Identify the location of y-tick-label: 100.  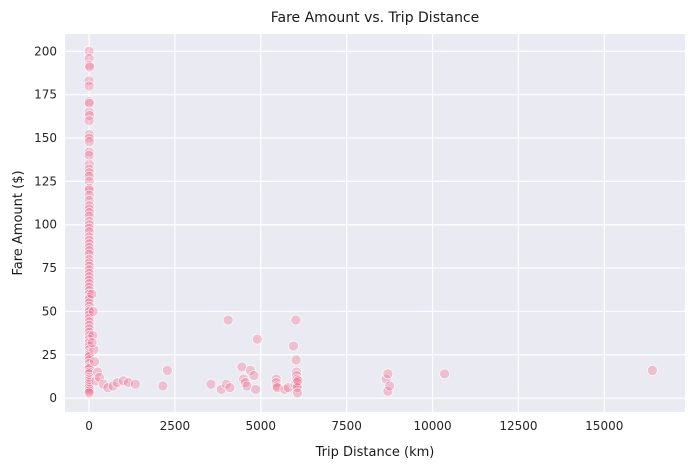
(45, 225).